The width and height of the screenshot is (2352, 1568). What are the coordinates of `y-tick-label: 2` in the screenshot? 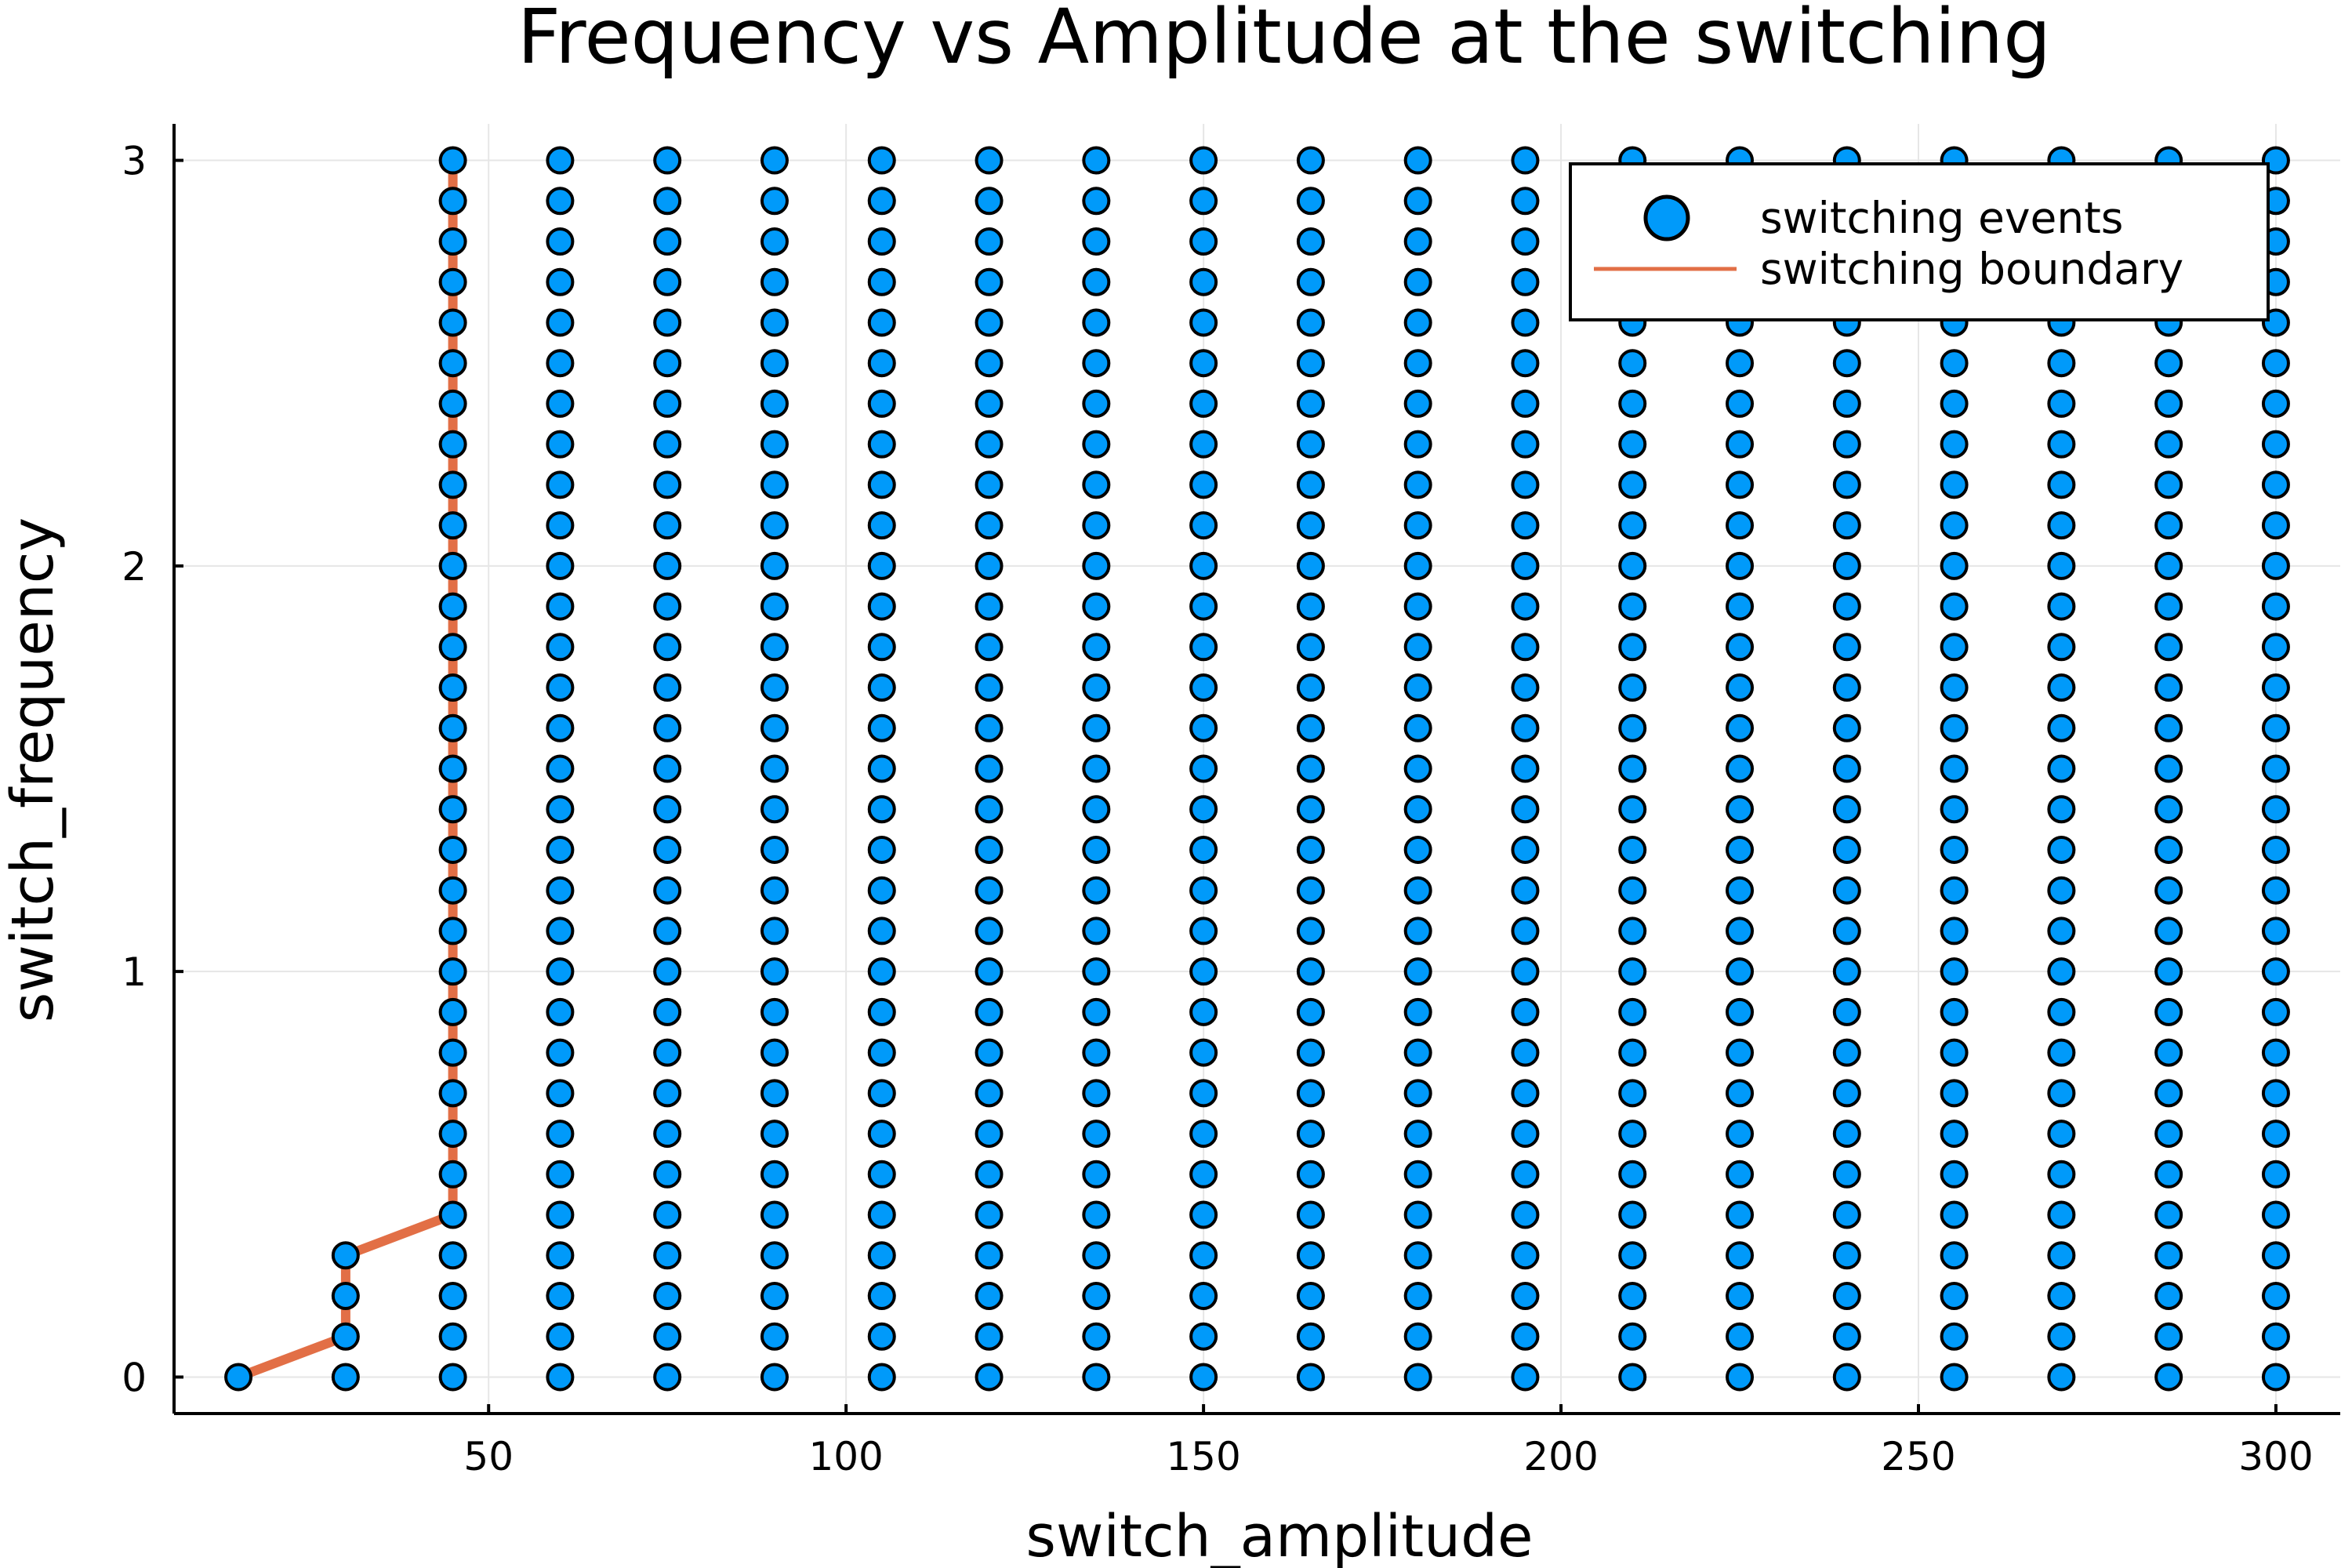 It's located at (134, 567).